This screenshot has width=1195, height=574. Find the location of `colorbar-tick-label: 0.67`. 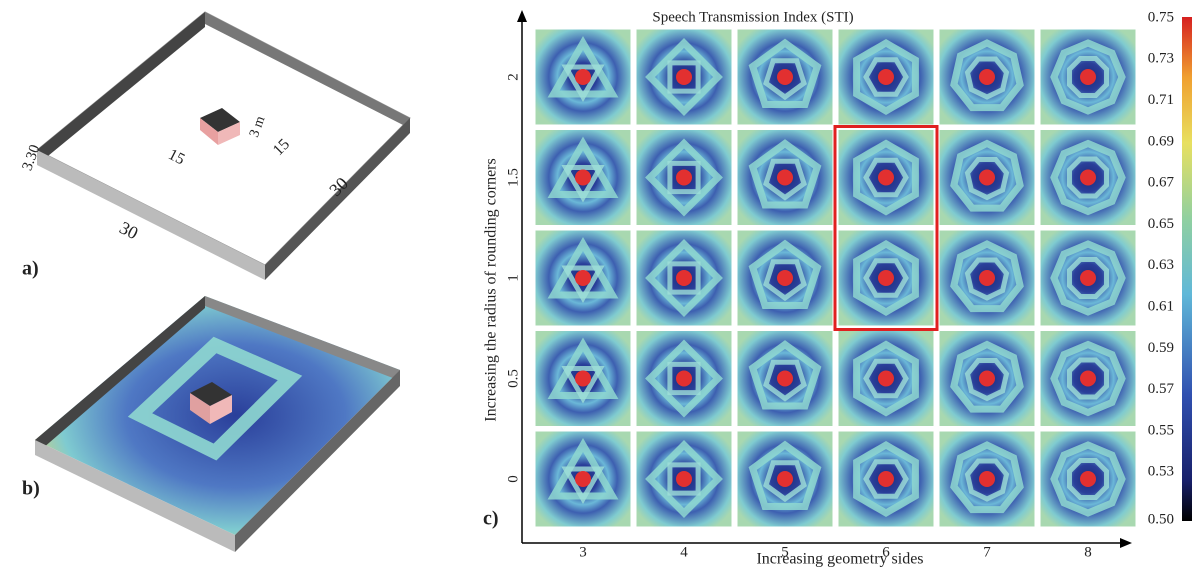

colorbar-tick-label: 0.67 is located at coordinates (1161, 183).